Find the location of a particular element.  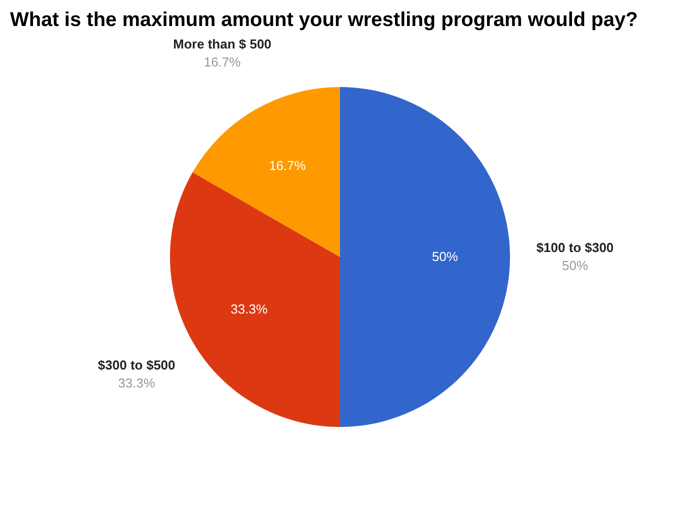

data-label: 33.3% is located at coordinates (249, 309).